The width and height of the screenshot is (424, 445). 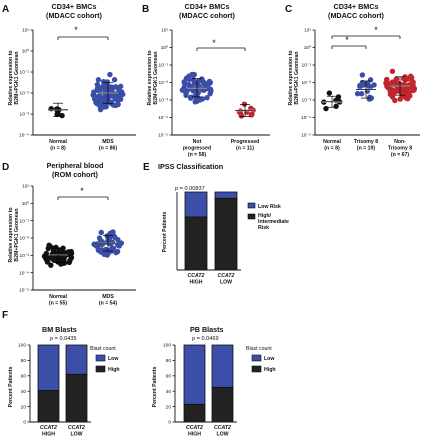 I want to click on y-tick-label: 10⁻³, so click(x=25, y=256).